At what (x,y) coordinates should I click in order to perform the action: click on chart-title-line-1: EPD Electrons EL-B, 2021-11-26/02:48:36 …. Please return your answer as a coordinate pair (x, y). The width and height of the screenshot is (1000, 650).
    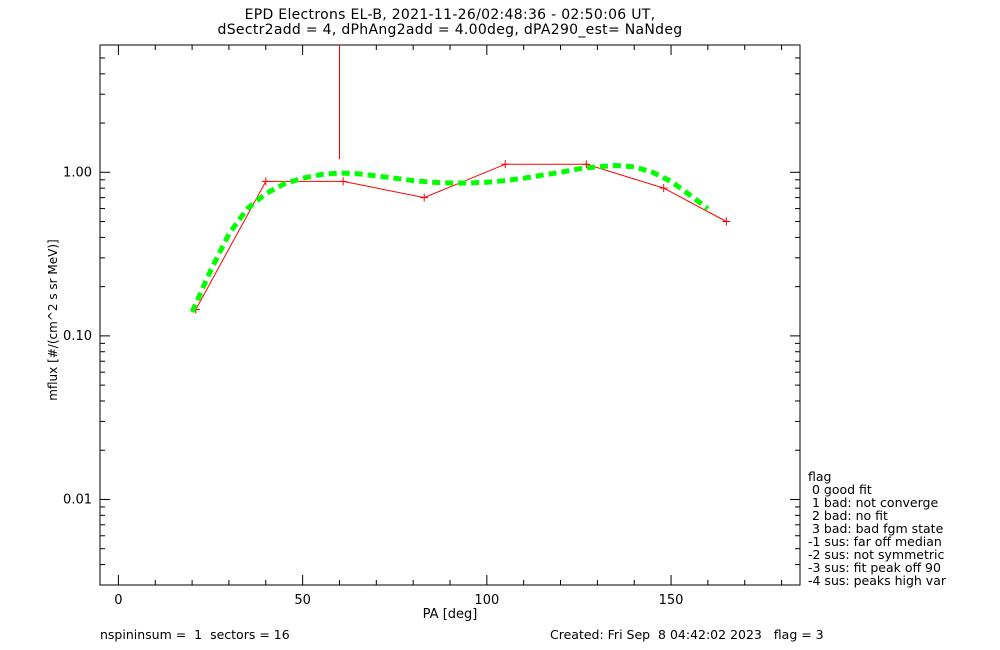
    Looking at the image, I should click on (450, 15).